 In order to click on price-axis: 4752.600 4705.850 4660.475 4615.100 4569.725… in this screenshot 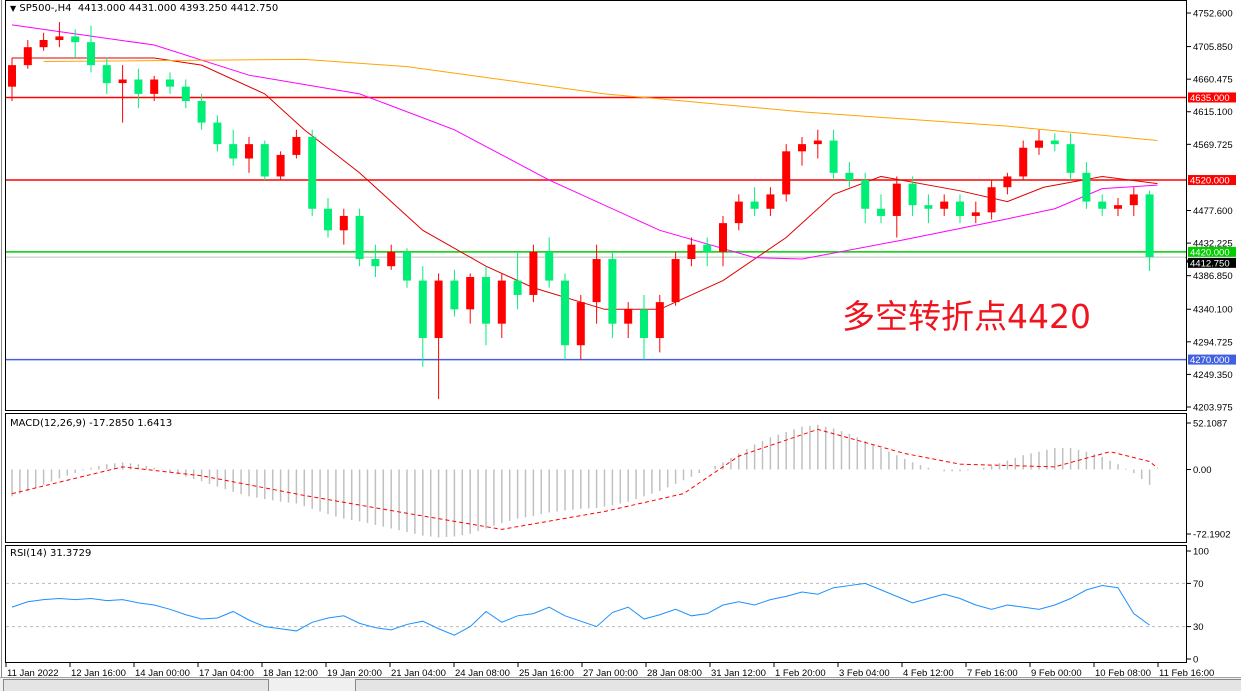, I will do `click(1210, 211)`.